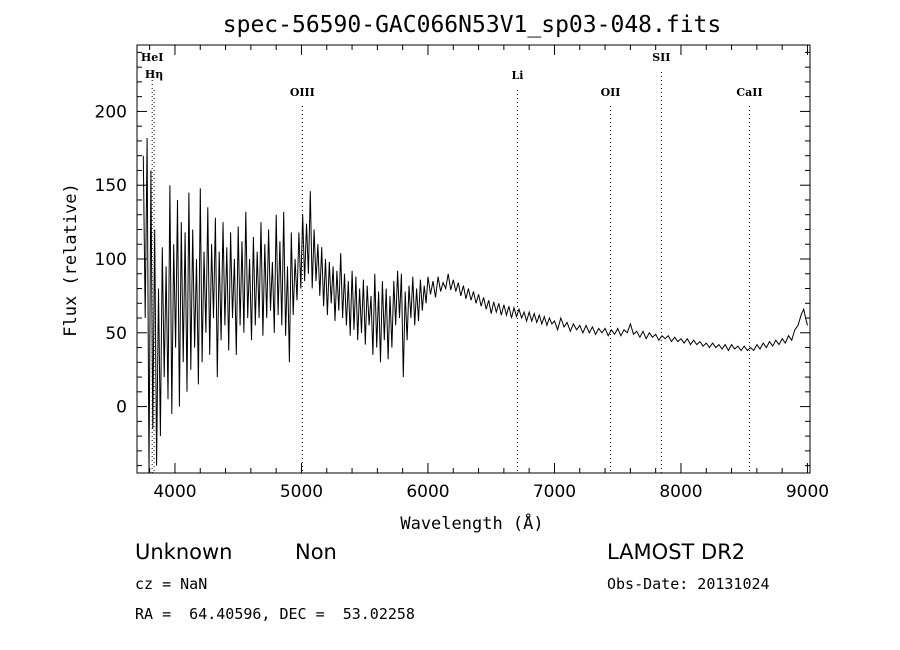 This screenshot has width=900, height=650. I want to click on x-axis-label: Wavelength (Å), so click(471, 523).